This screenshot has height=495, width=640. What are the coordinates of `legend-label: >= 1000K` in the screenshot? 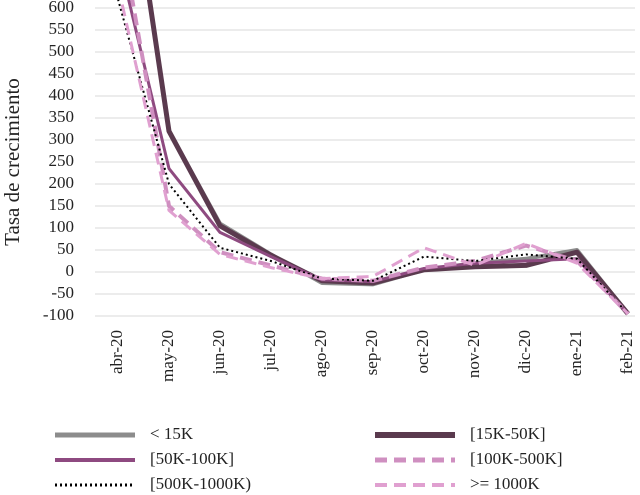 It's located at (505, 483).